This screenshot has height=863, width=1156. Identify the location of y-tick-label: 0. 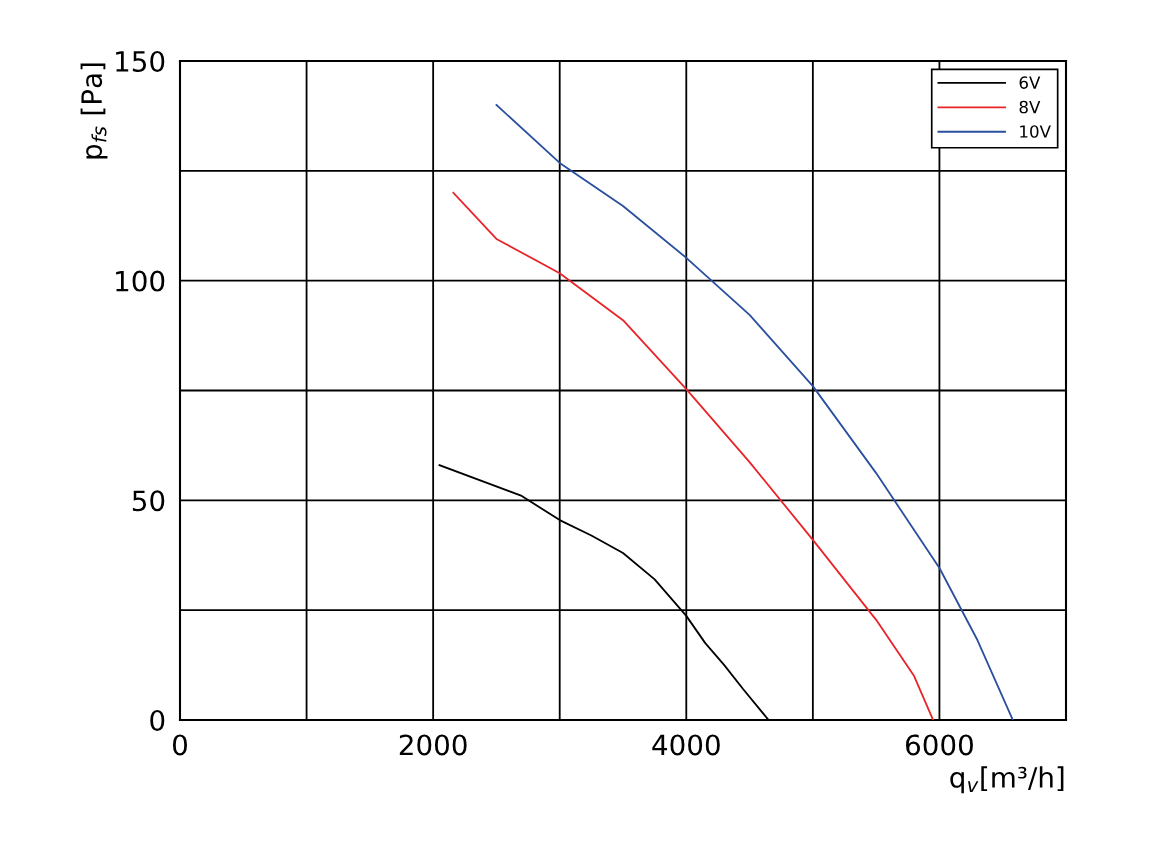
(157, 720).